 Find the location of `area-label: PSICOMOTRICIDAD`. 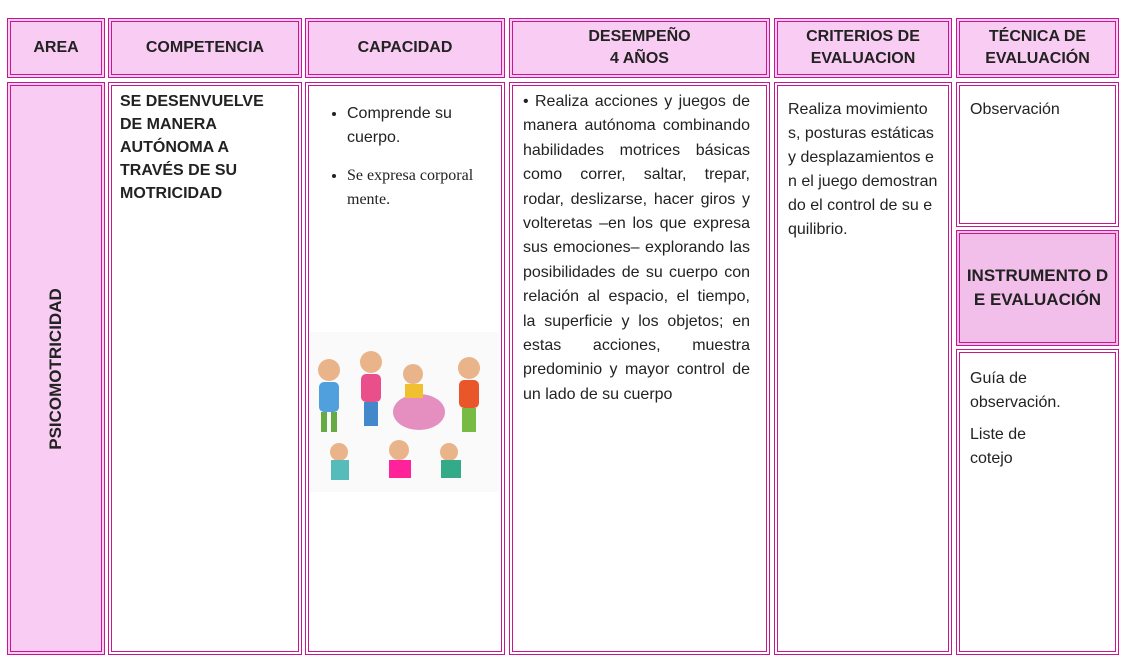

area-label: PSICOMOTRICIDAD is located at coordinates (55, 368).